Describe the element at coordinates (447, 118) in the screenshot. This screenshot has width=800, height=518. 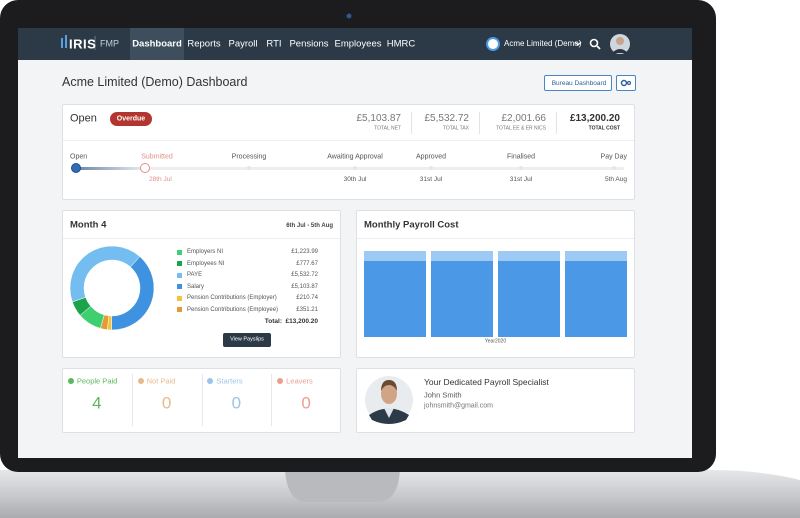
I see `total-amount: £5,532.72` at that location.